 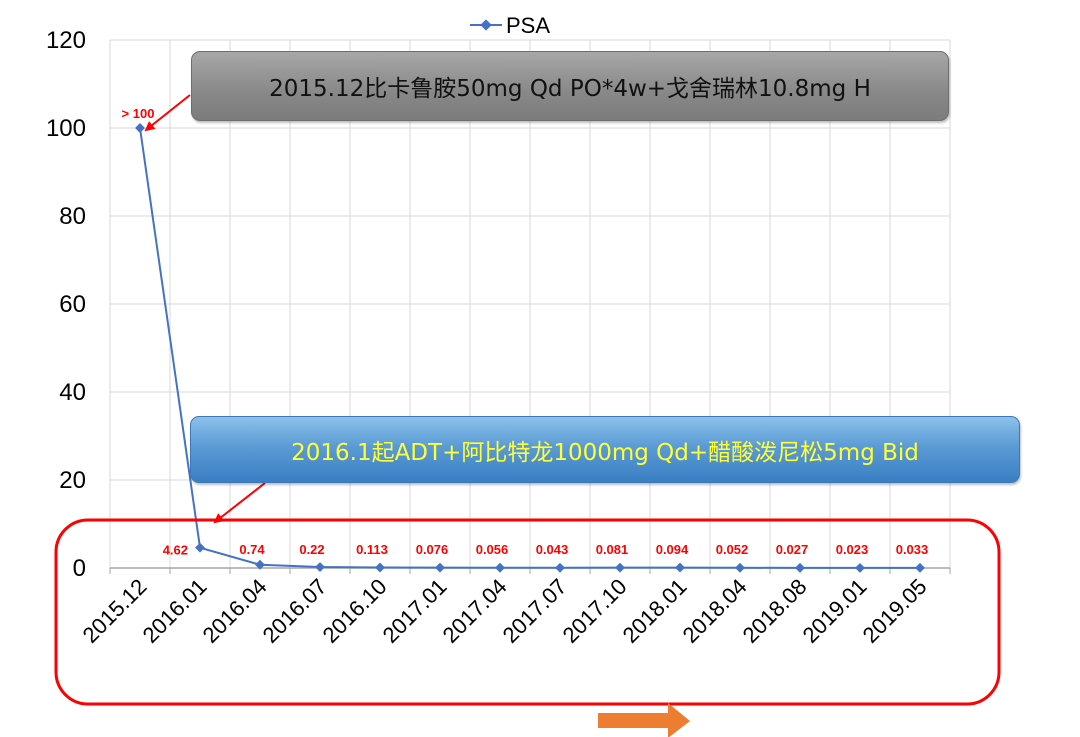 What do you see at coordinates (239, 503) in the screenshot?
I see `arrow-to-second-point` at bounding box center [239, 503].